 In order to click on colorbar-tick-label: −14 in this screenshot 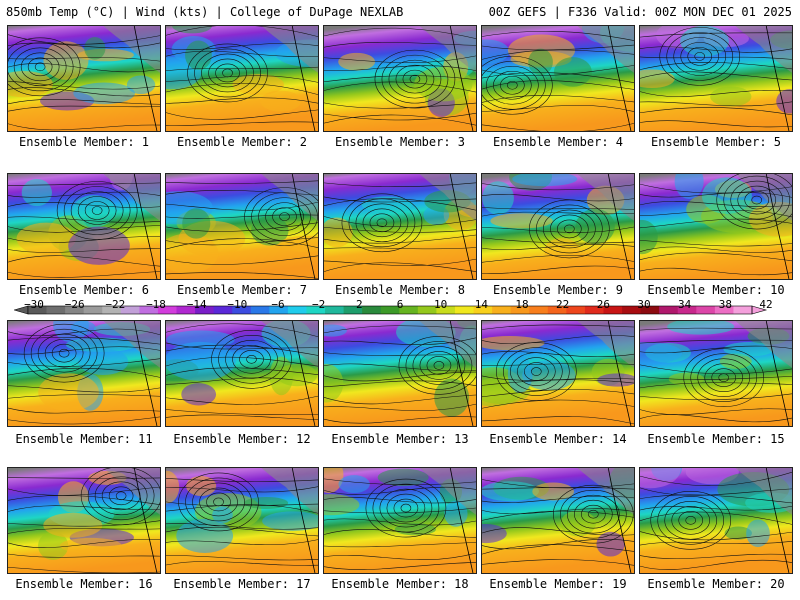, I will do `click(196, 304)`.